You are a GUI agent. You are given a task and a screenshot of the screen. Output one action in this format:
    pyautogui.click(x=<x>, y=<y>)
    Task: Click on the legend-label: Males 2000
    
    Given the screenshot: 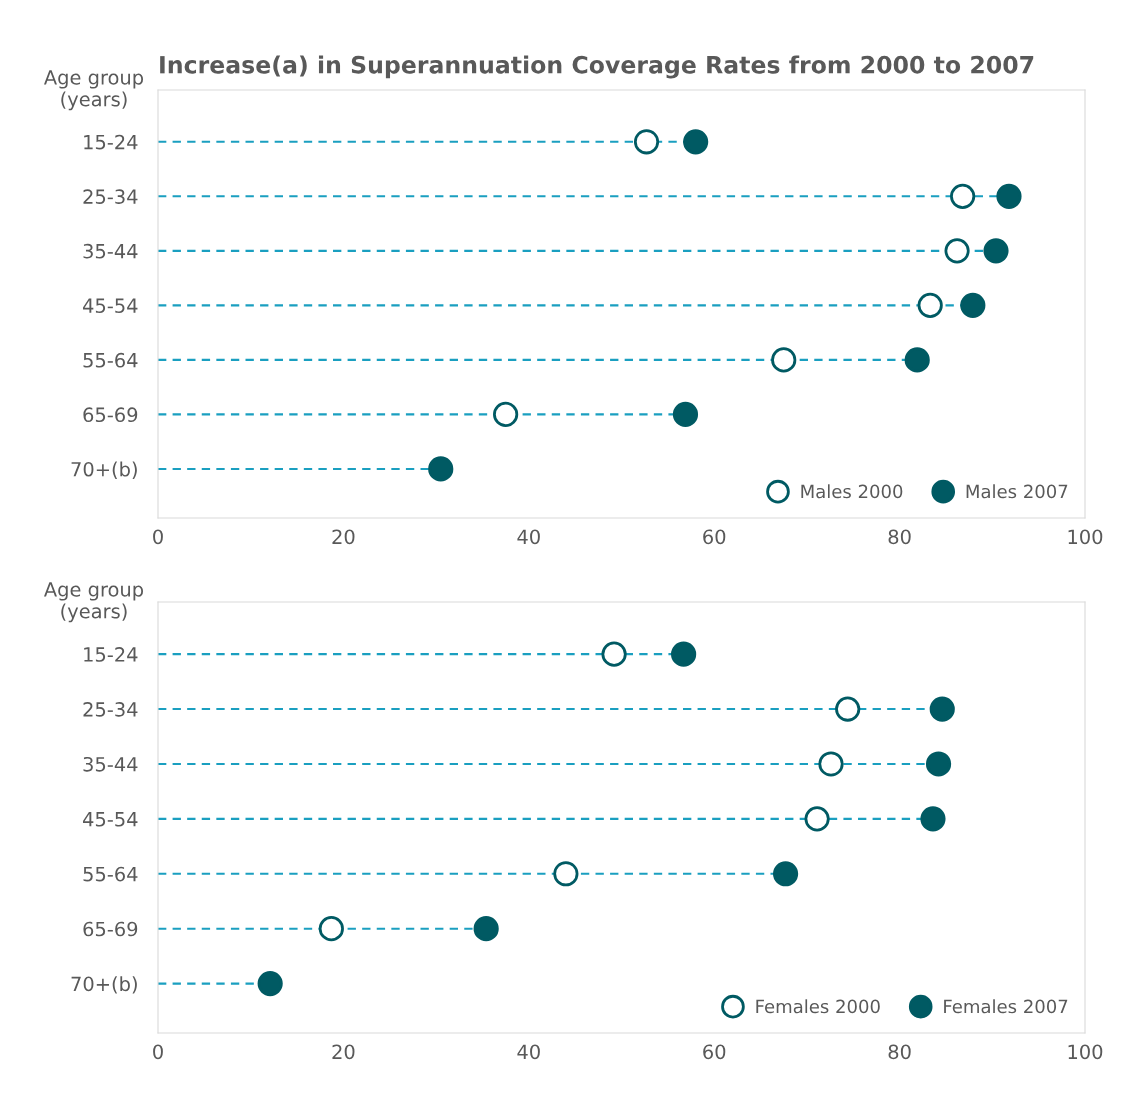 What is the action you would take?
    pyautogui.click(x=852, y=491)
    